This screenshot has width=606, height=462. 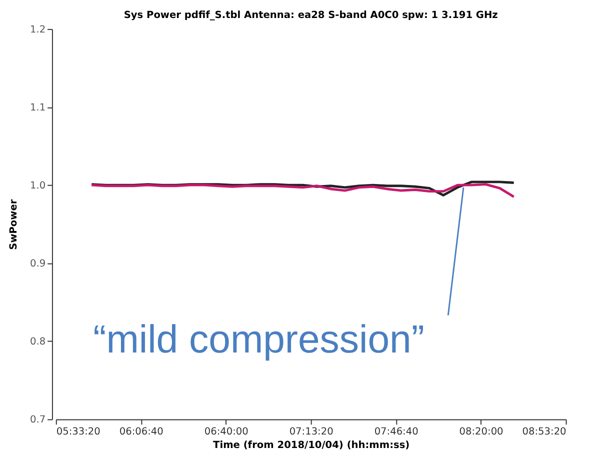 I want to click on y-tick-label: 1.1, so click(x=38, y=108).